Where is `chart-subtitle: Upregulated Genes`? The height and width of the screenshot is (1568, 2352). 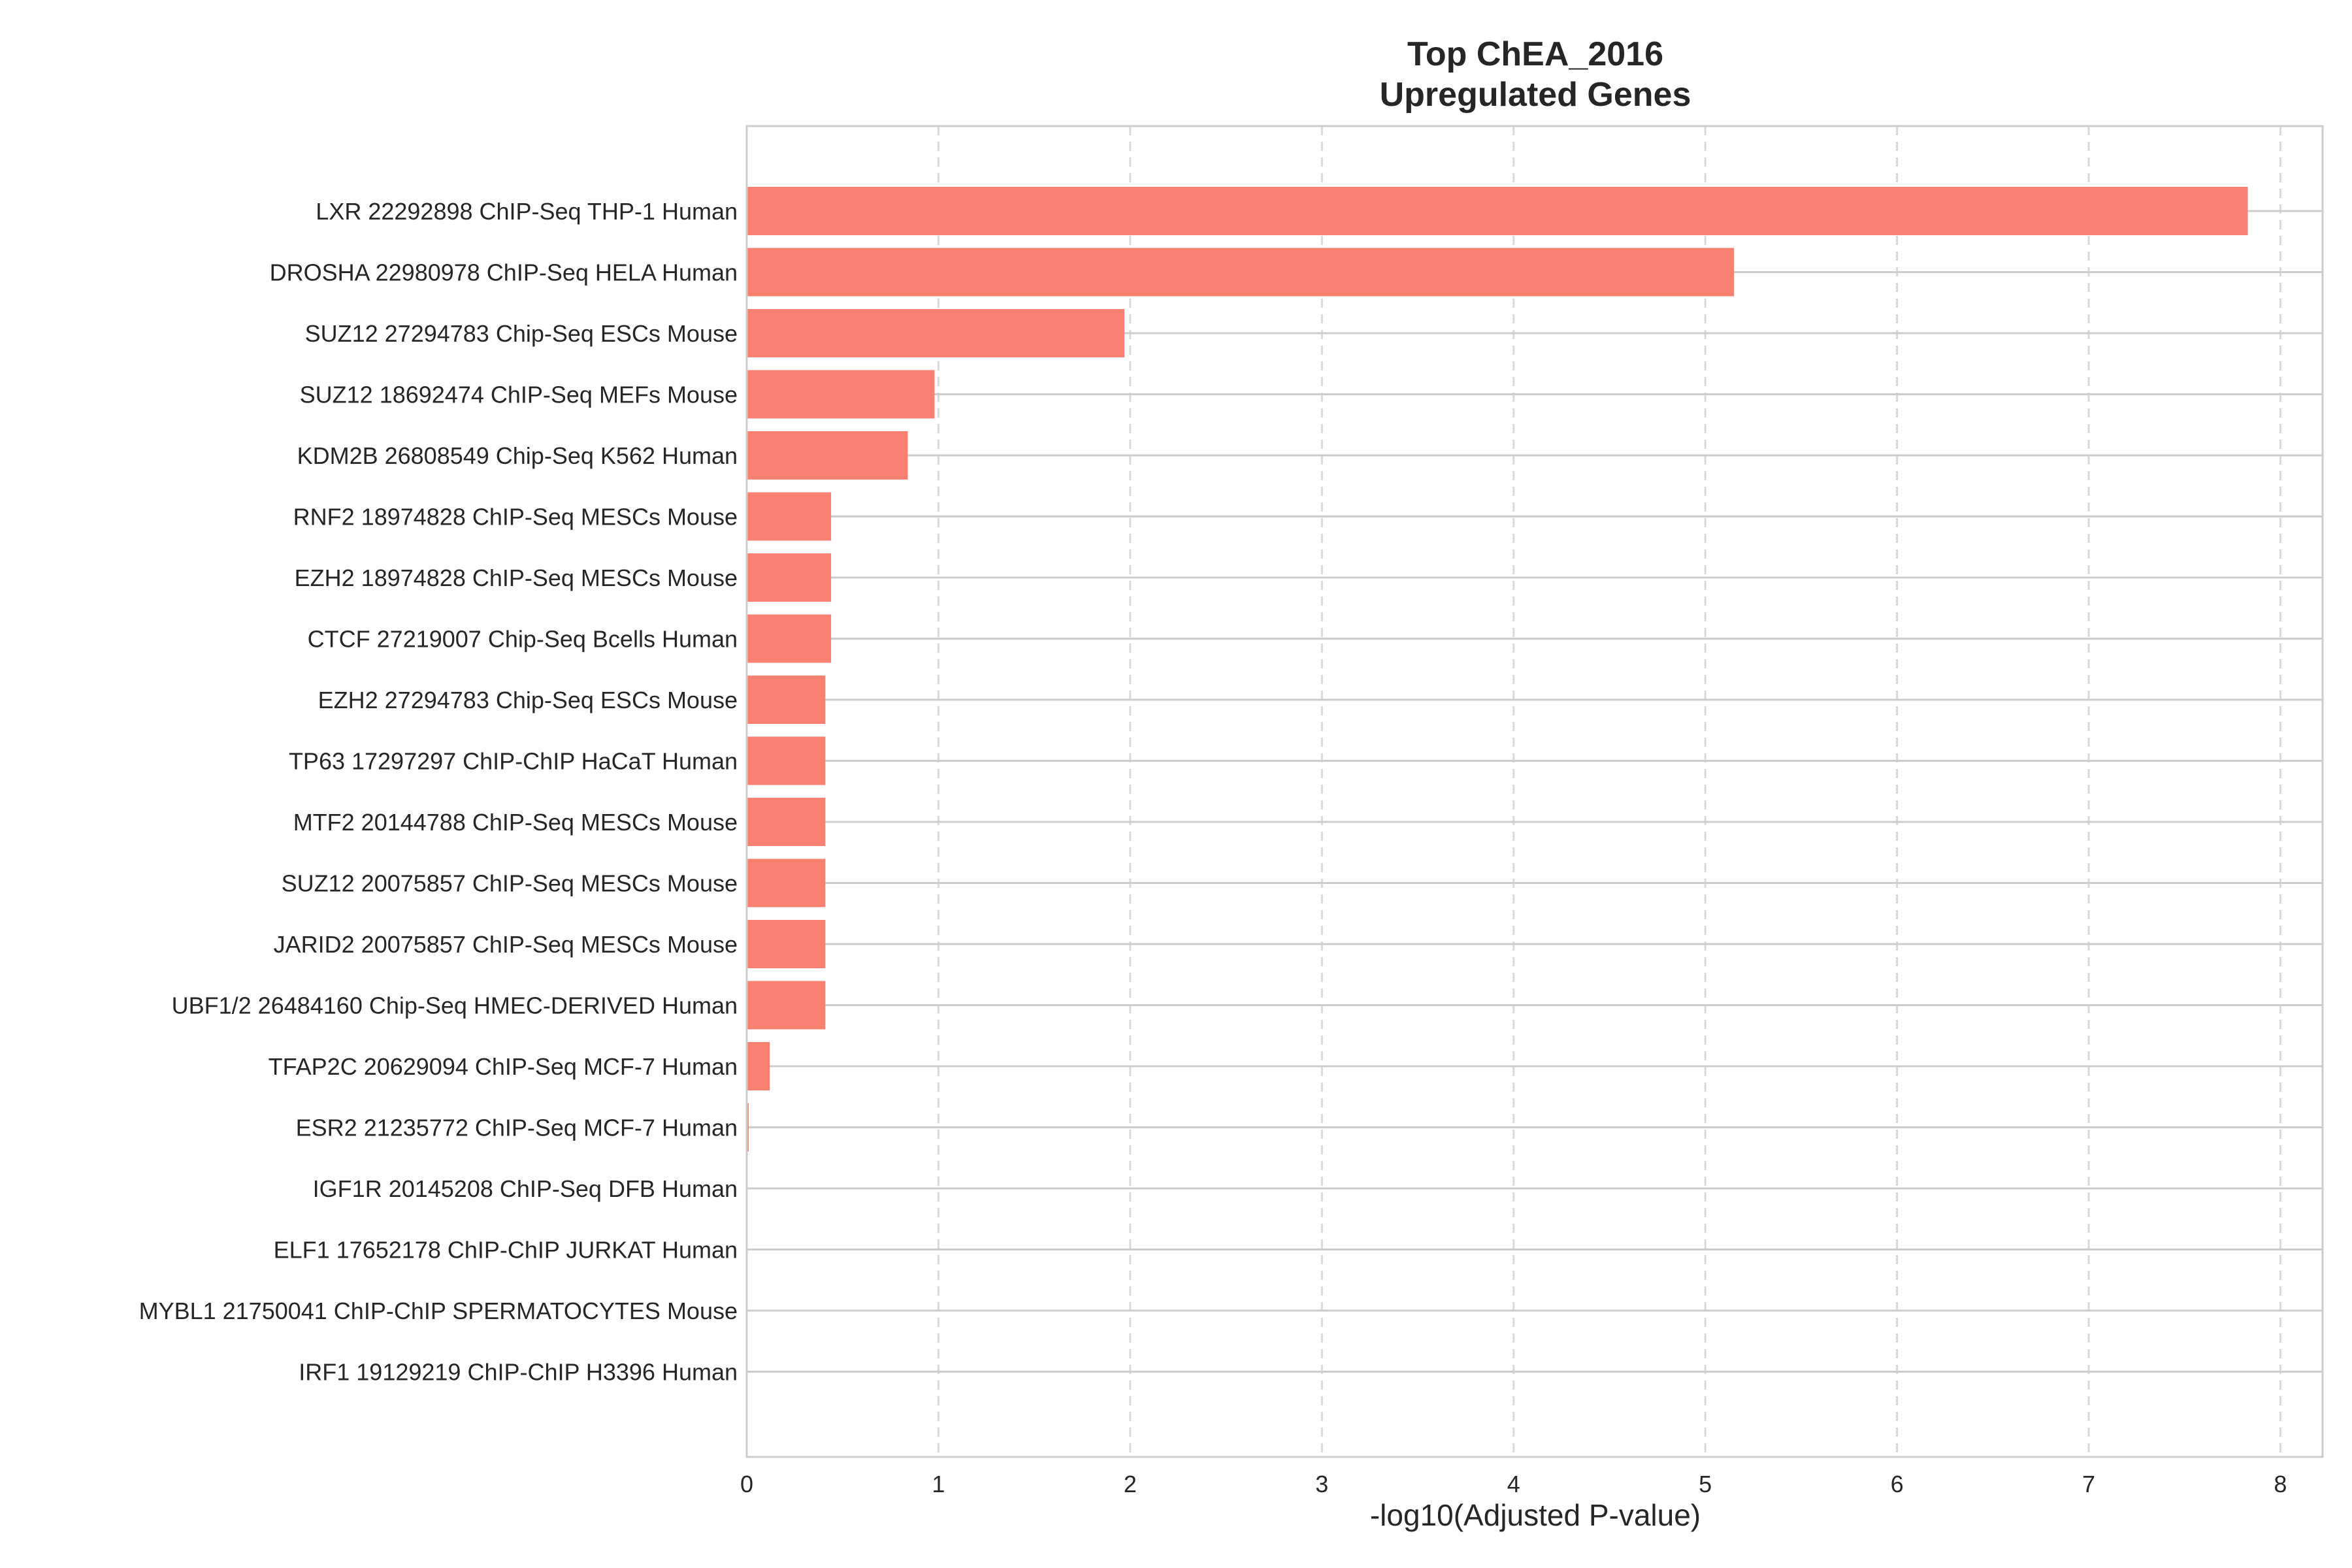 chart-subtitle: Upregulated Genes is located at coordinates (1535, 95).